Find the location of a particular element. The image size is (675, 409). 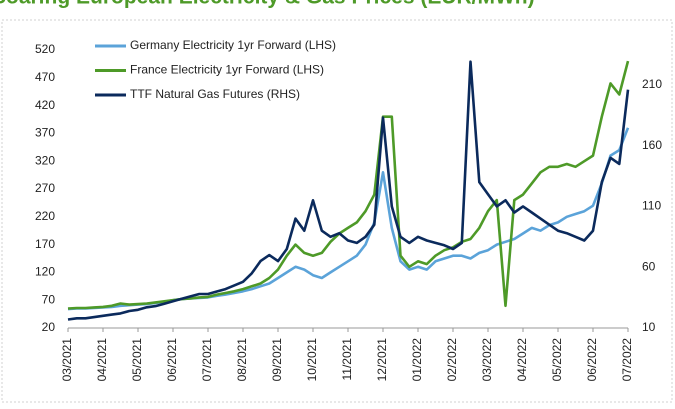

x-tick-label: 06/2021 is located at coordinates (172, 360).